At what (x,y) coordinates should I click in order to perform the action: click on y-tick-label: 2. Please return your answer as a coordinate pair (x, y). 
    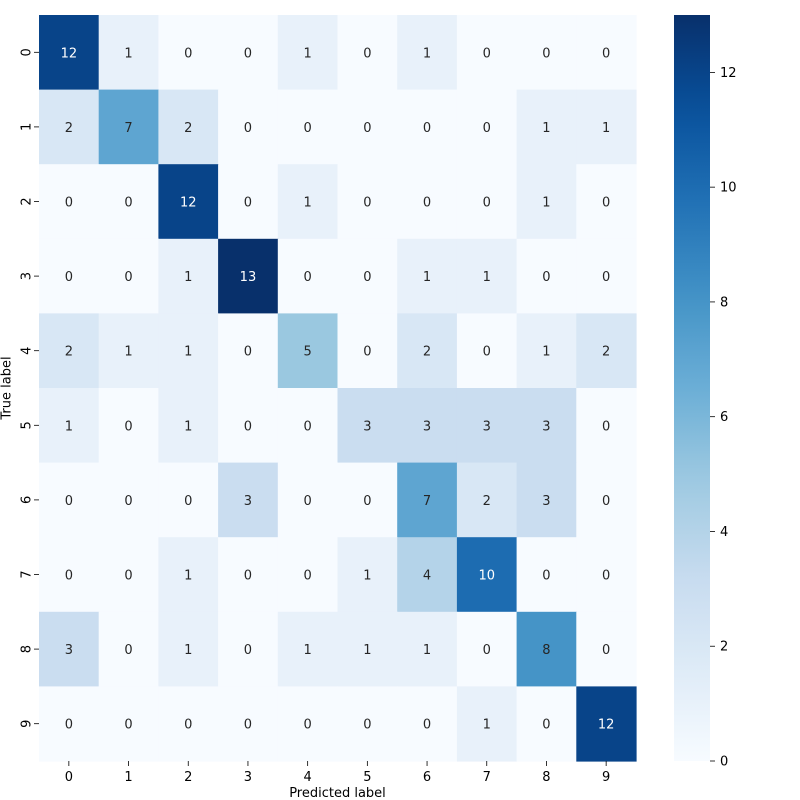
    Looking at the image, I should click on (27, 201).